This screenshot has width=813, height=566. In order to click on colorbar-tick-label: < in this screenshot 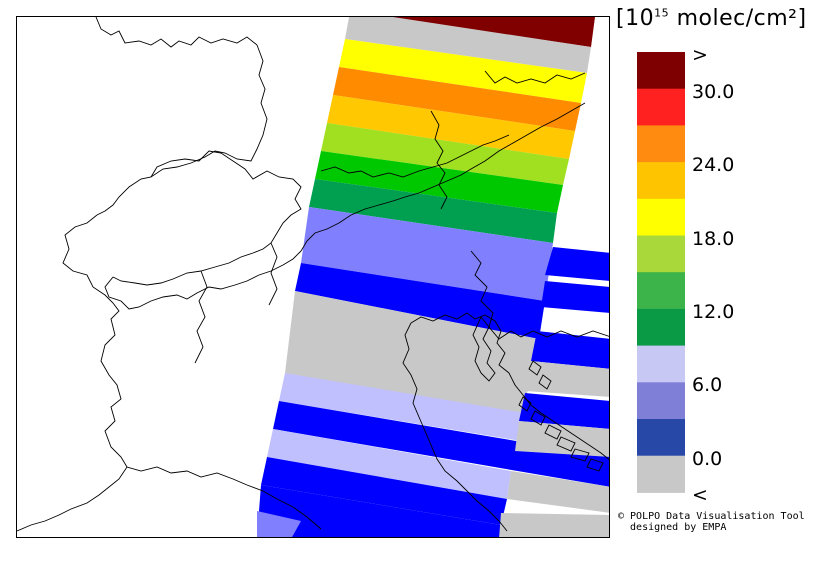, I will do `click(700, 495)`.